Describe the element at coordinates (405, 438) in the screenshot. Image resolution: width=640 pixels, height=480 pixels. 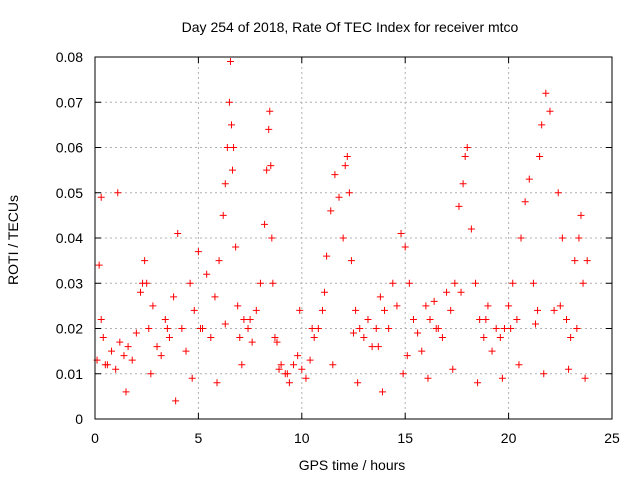
I see `x-tick-label: 15` at that location.